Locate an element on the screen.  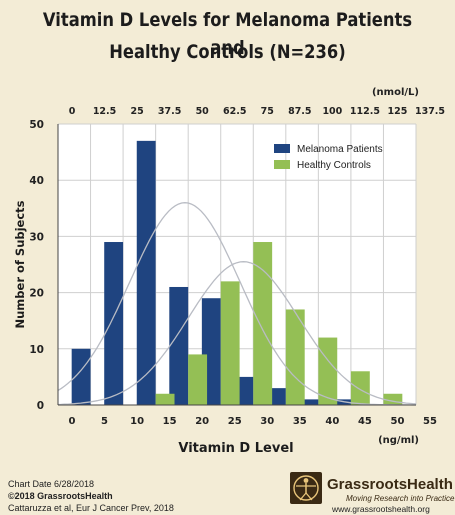
top-tick-label: 50 is located at coordinates (203, 111).